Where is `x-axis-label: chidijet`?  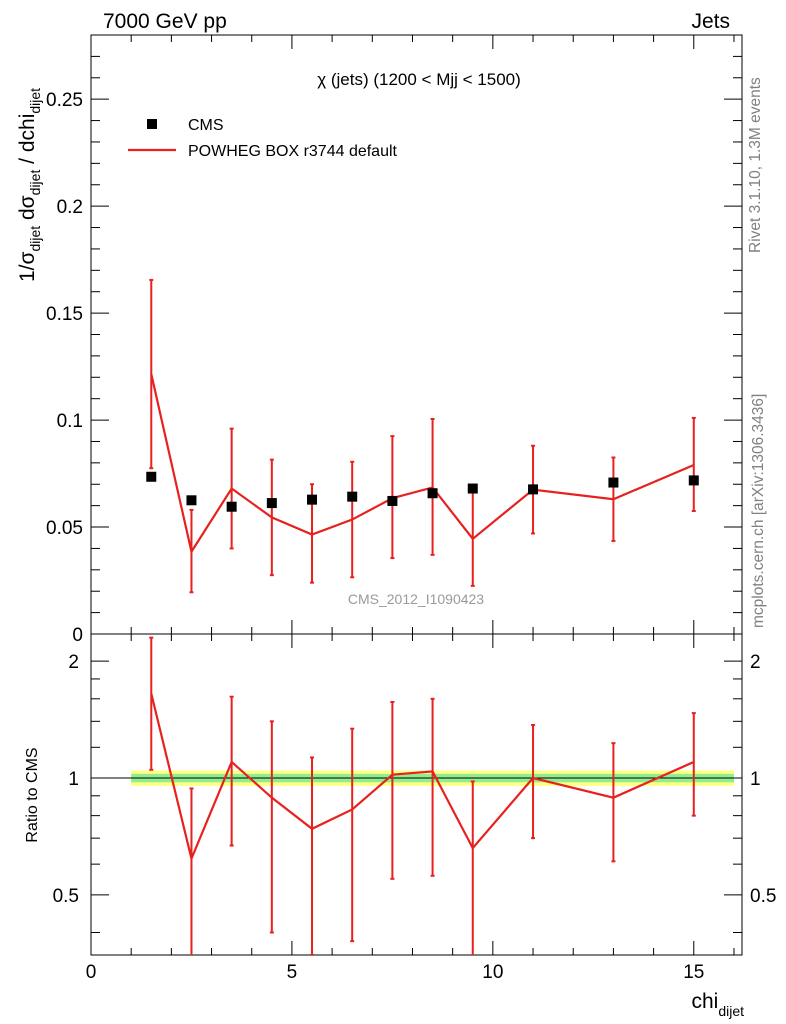
x-axis-label: chidijet is located at coordinates (717, 1004).